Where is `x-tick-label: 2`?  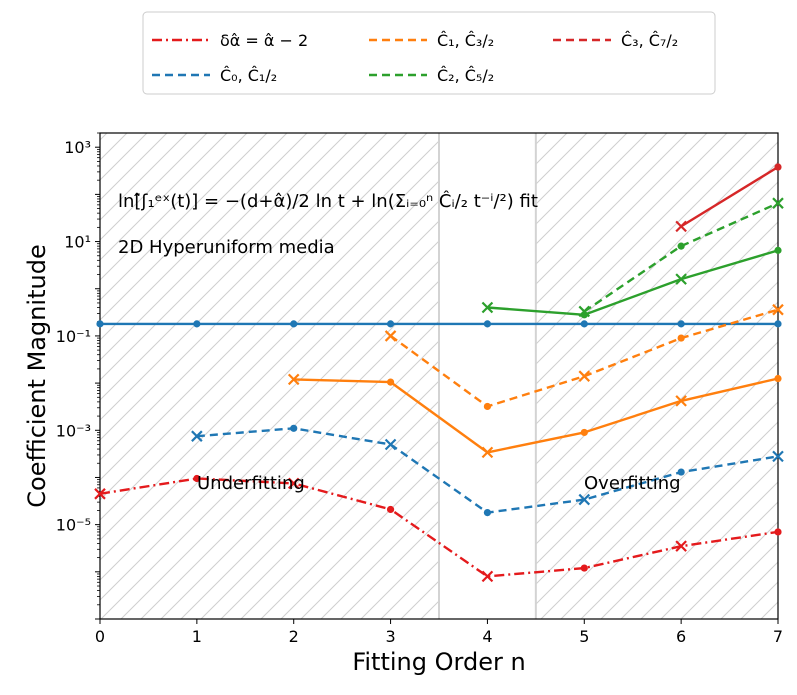
x-tick-label: 2 is located at coordinates (294, 636).